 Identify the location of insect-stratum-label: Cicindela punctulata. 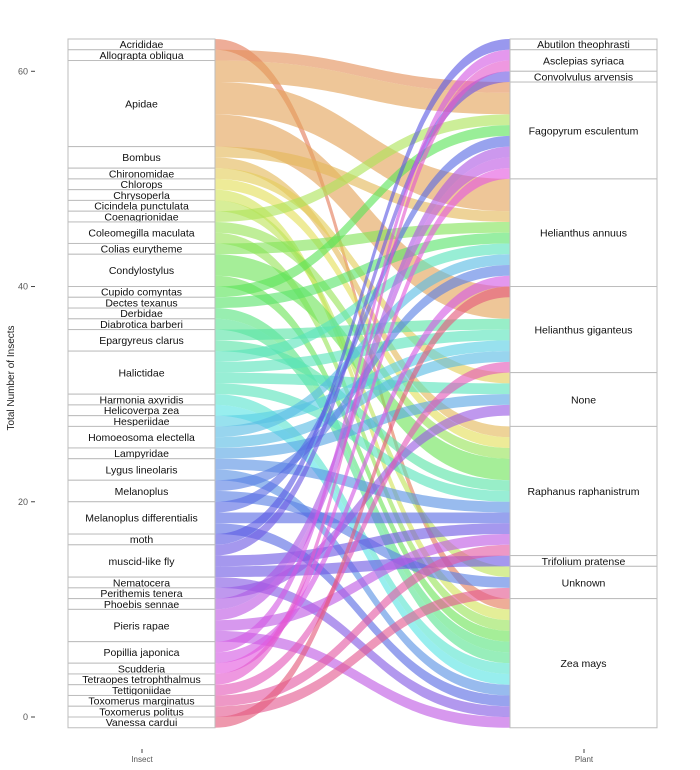
(141, 207).